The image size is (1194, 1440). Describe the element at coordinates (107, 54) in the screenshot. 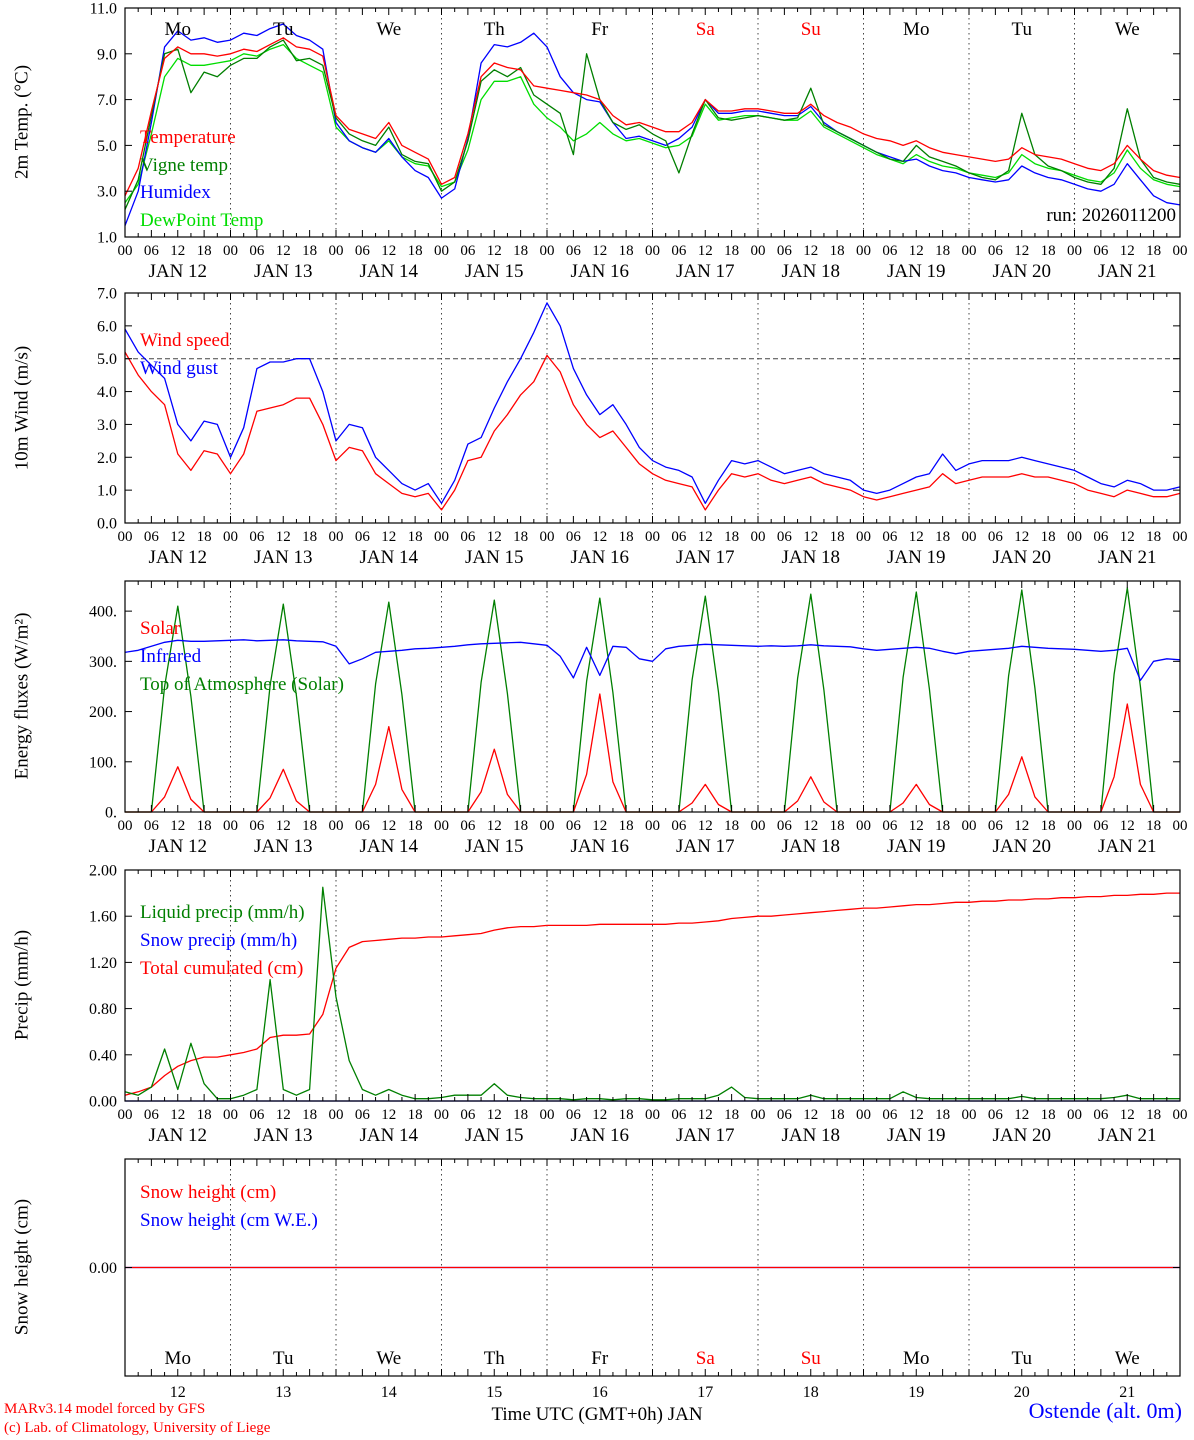

I see `y-tick-label: 9.0` at that location.